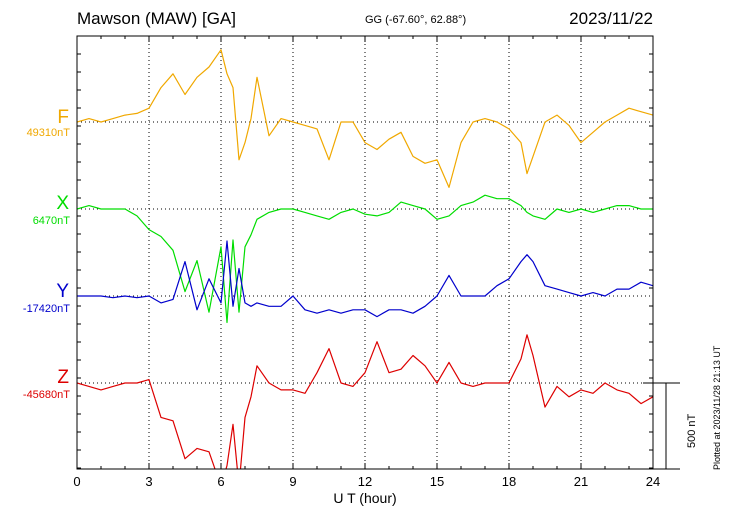 Image resolution: width=730 pixels, height=520 pixels. What do you see at coordinates (653, 481) in the screenshot?
I see `x-tick-label: 24` at bounding box center [653, 481].